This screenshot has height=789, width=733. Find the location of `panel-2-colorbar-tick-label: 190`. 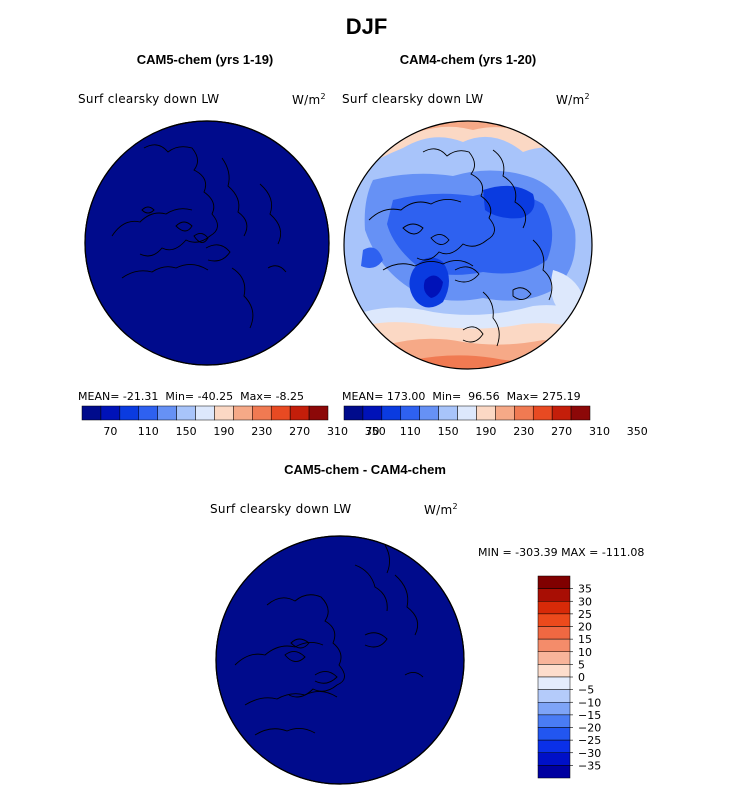

panel-2-colorbar-tick-label: 190 is located at coordinates (485, 431).